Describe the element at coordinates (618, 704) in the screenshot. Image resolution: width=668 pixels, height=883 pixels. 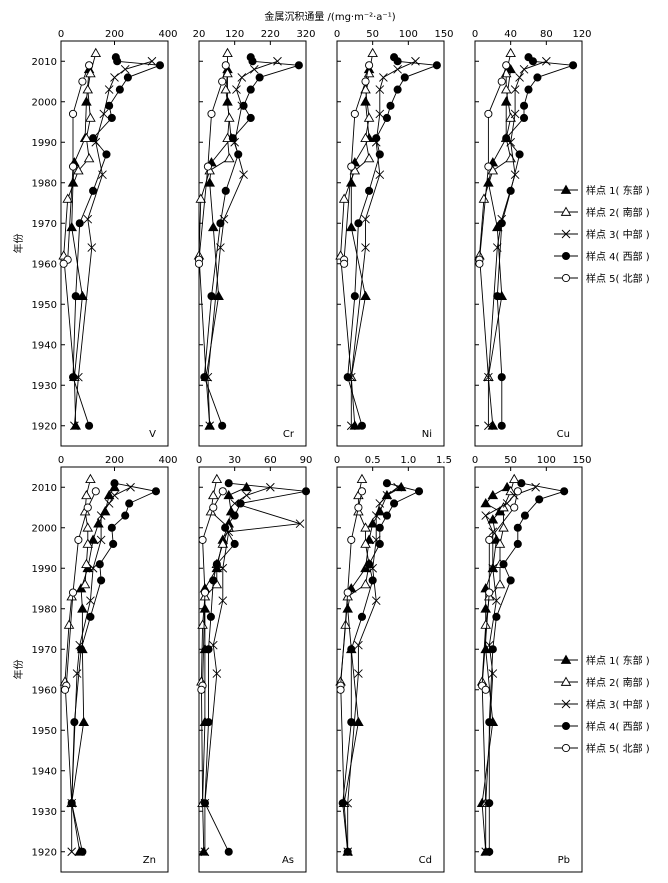
I see `legend-label: 样点 3( 中部 )` at that location.